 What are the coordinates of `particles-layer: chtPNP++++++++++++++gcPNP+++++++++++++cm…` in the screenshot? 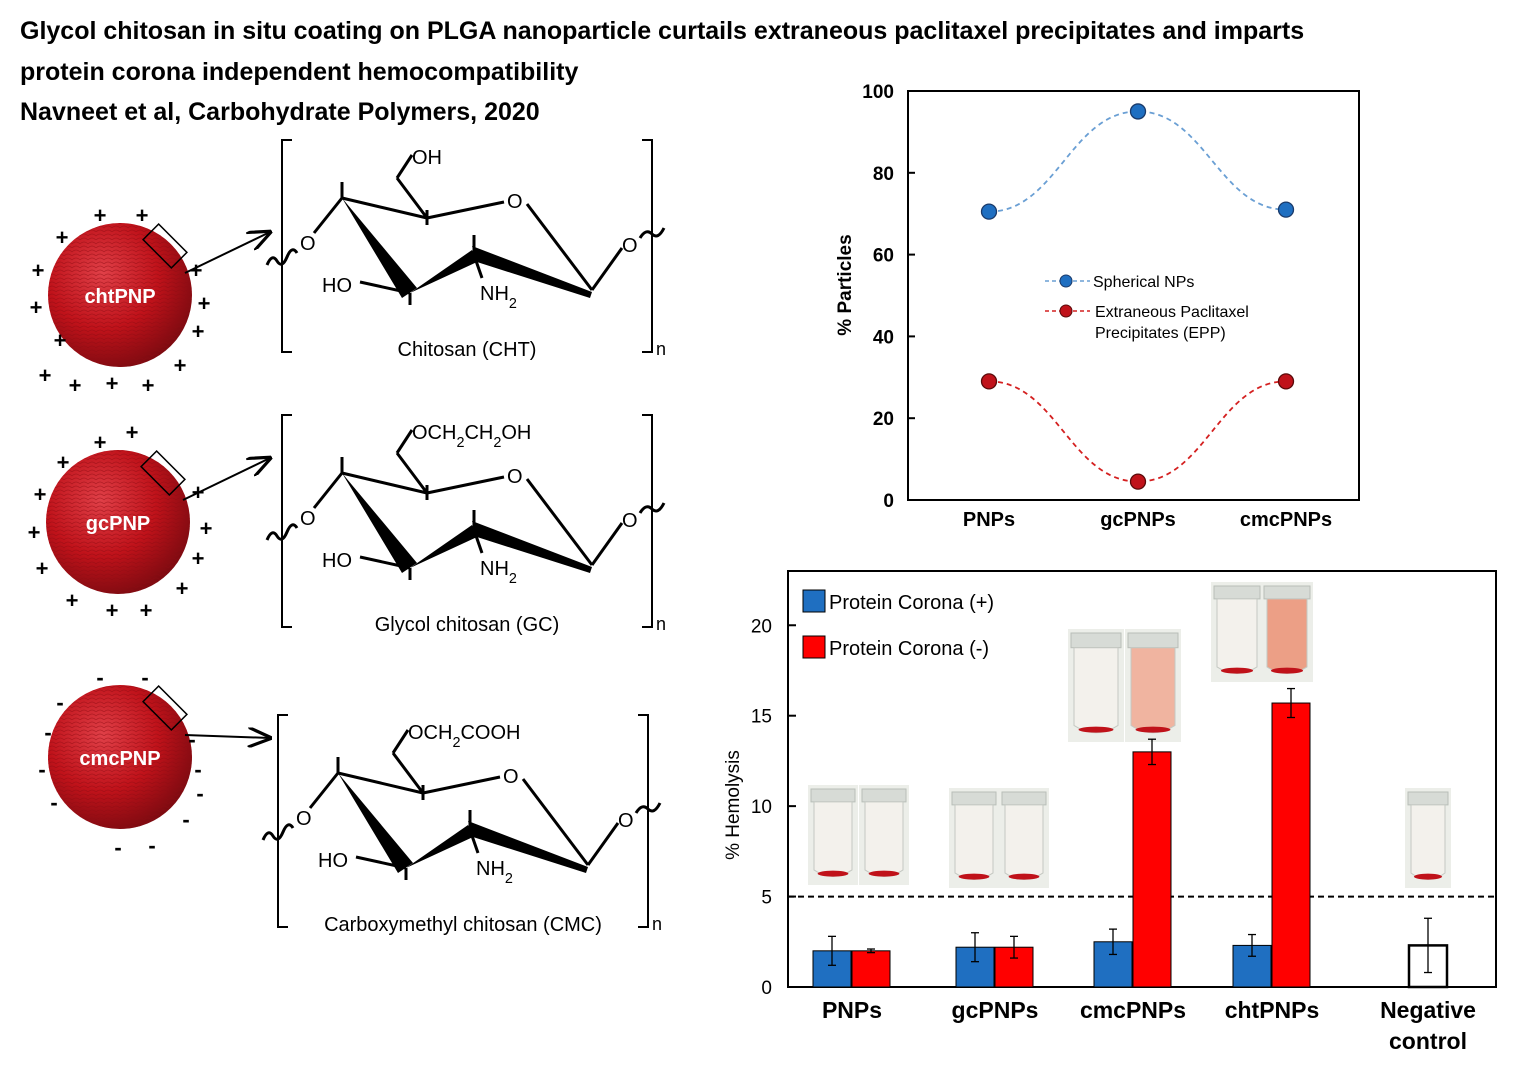 It's located at (149, 531).